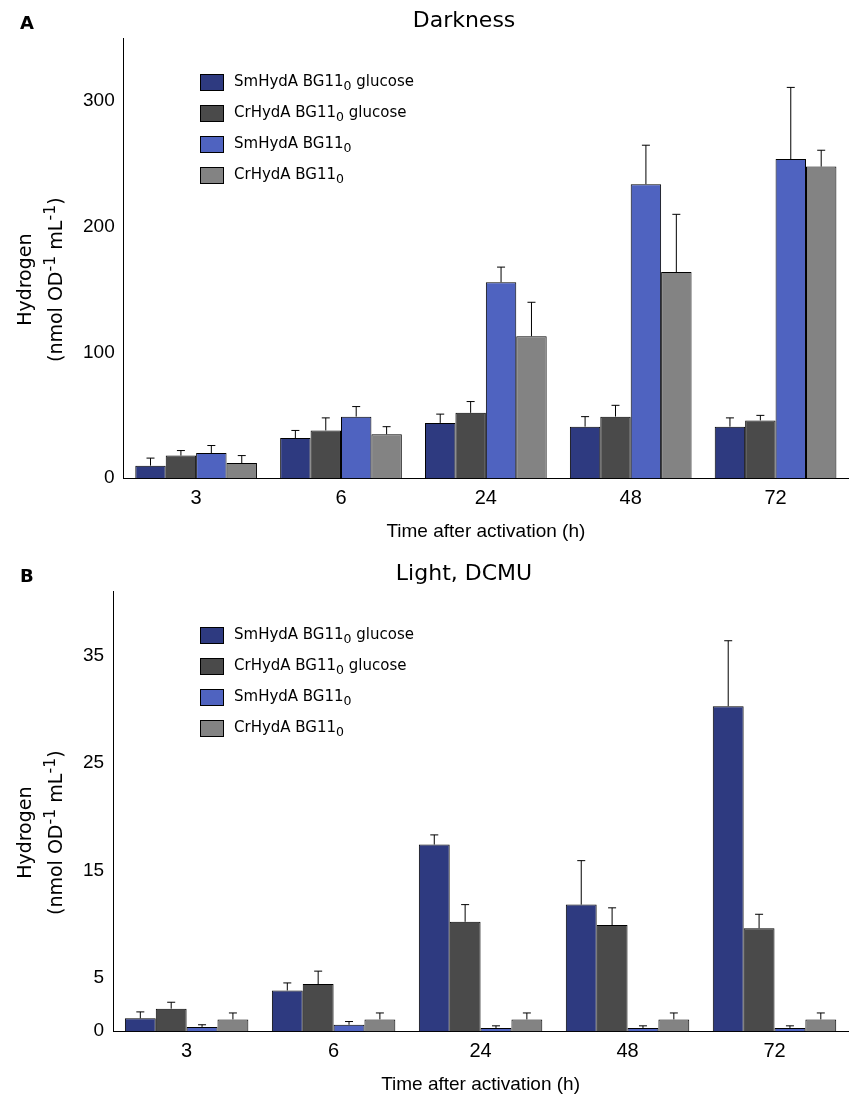 This screenshot has width=852, height=1106. Describe the element at coordinates (464, 19) in the screenshot. I see `chart-title: Darkness` at that location.